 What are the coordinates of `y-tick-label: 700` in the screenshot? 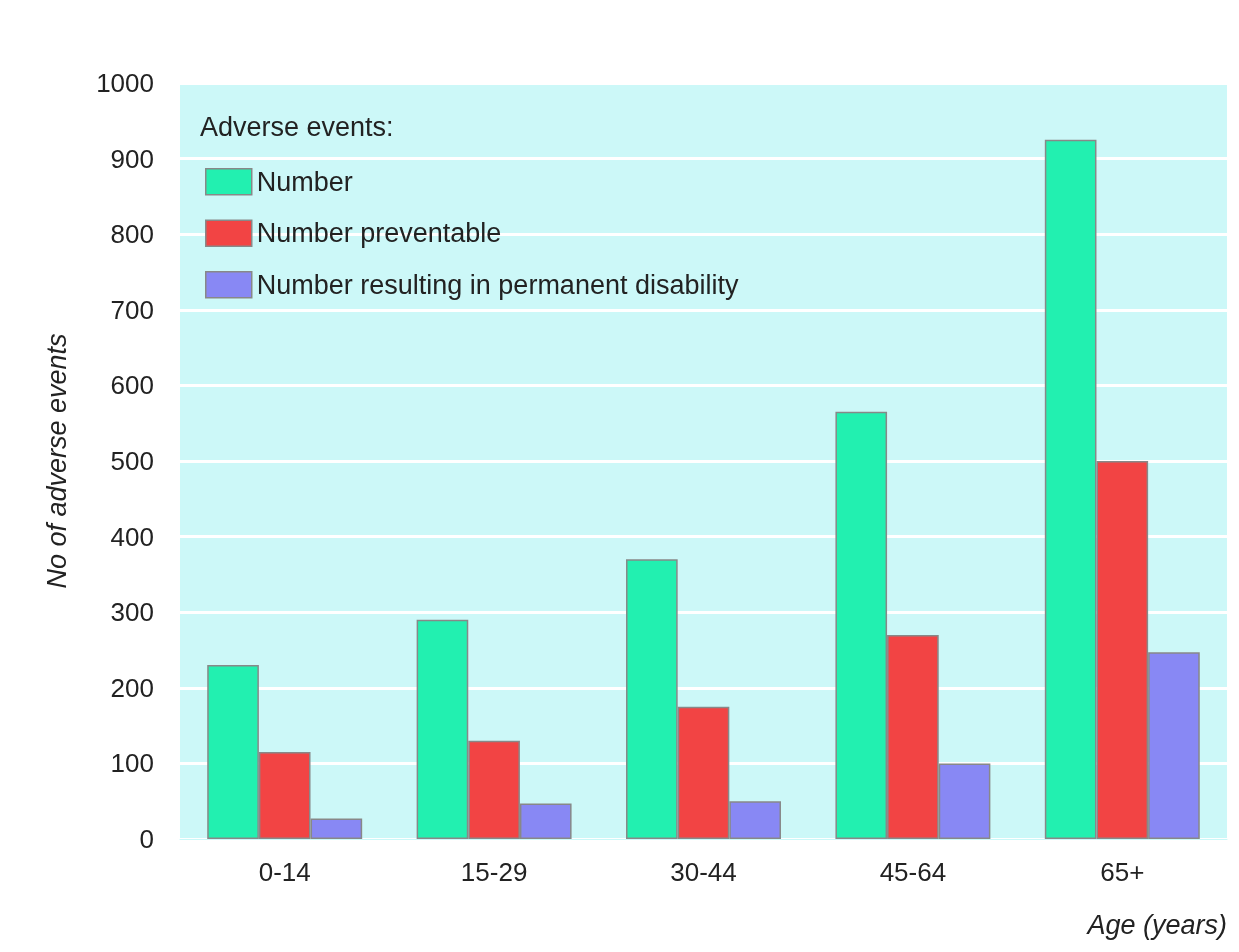 It's located at (132, 309).